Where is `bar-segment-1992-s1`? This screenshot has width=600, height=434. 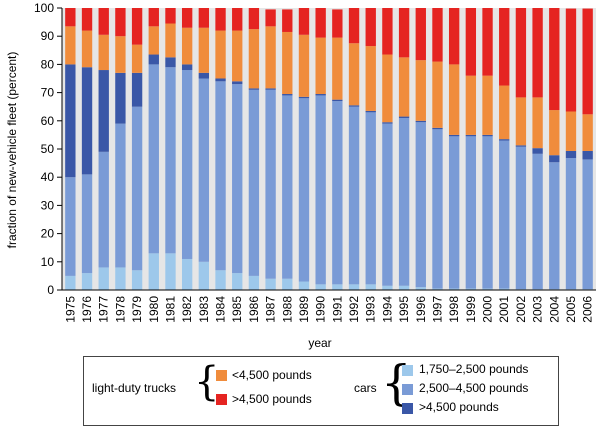 bar-segment-1992-s1 is located at coordinates (354, 195).